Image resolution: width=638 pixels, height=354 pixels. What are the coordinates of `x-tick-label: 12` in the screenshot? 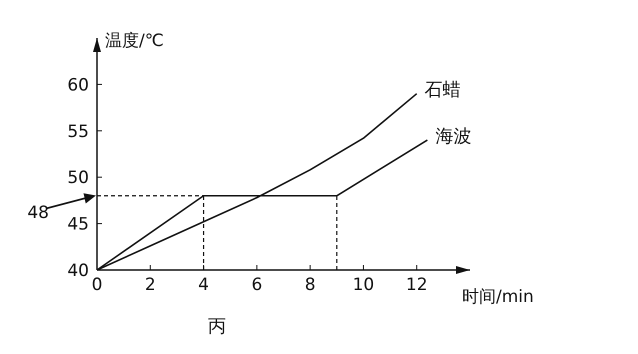 It's located at (417, 285).